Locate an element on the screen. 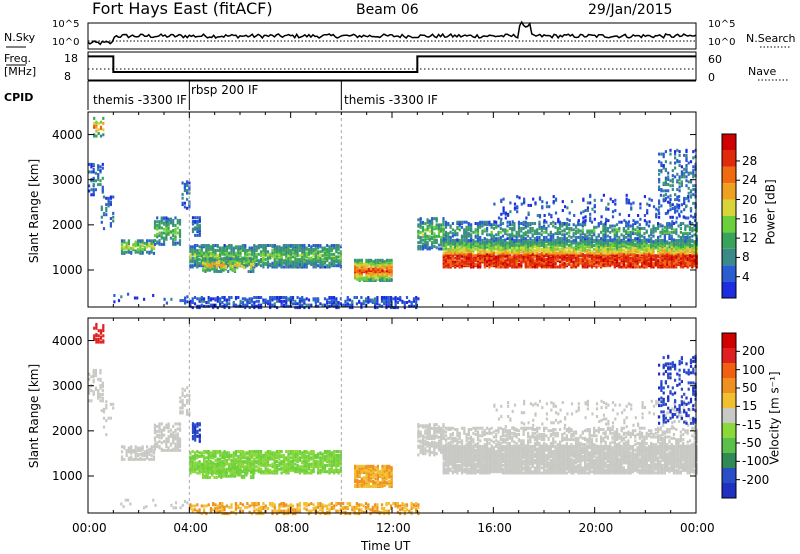 The height and width of the screenshot is (554, 800). power-ylabel: Slant Range [km] is located at coordinates (34, 211).